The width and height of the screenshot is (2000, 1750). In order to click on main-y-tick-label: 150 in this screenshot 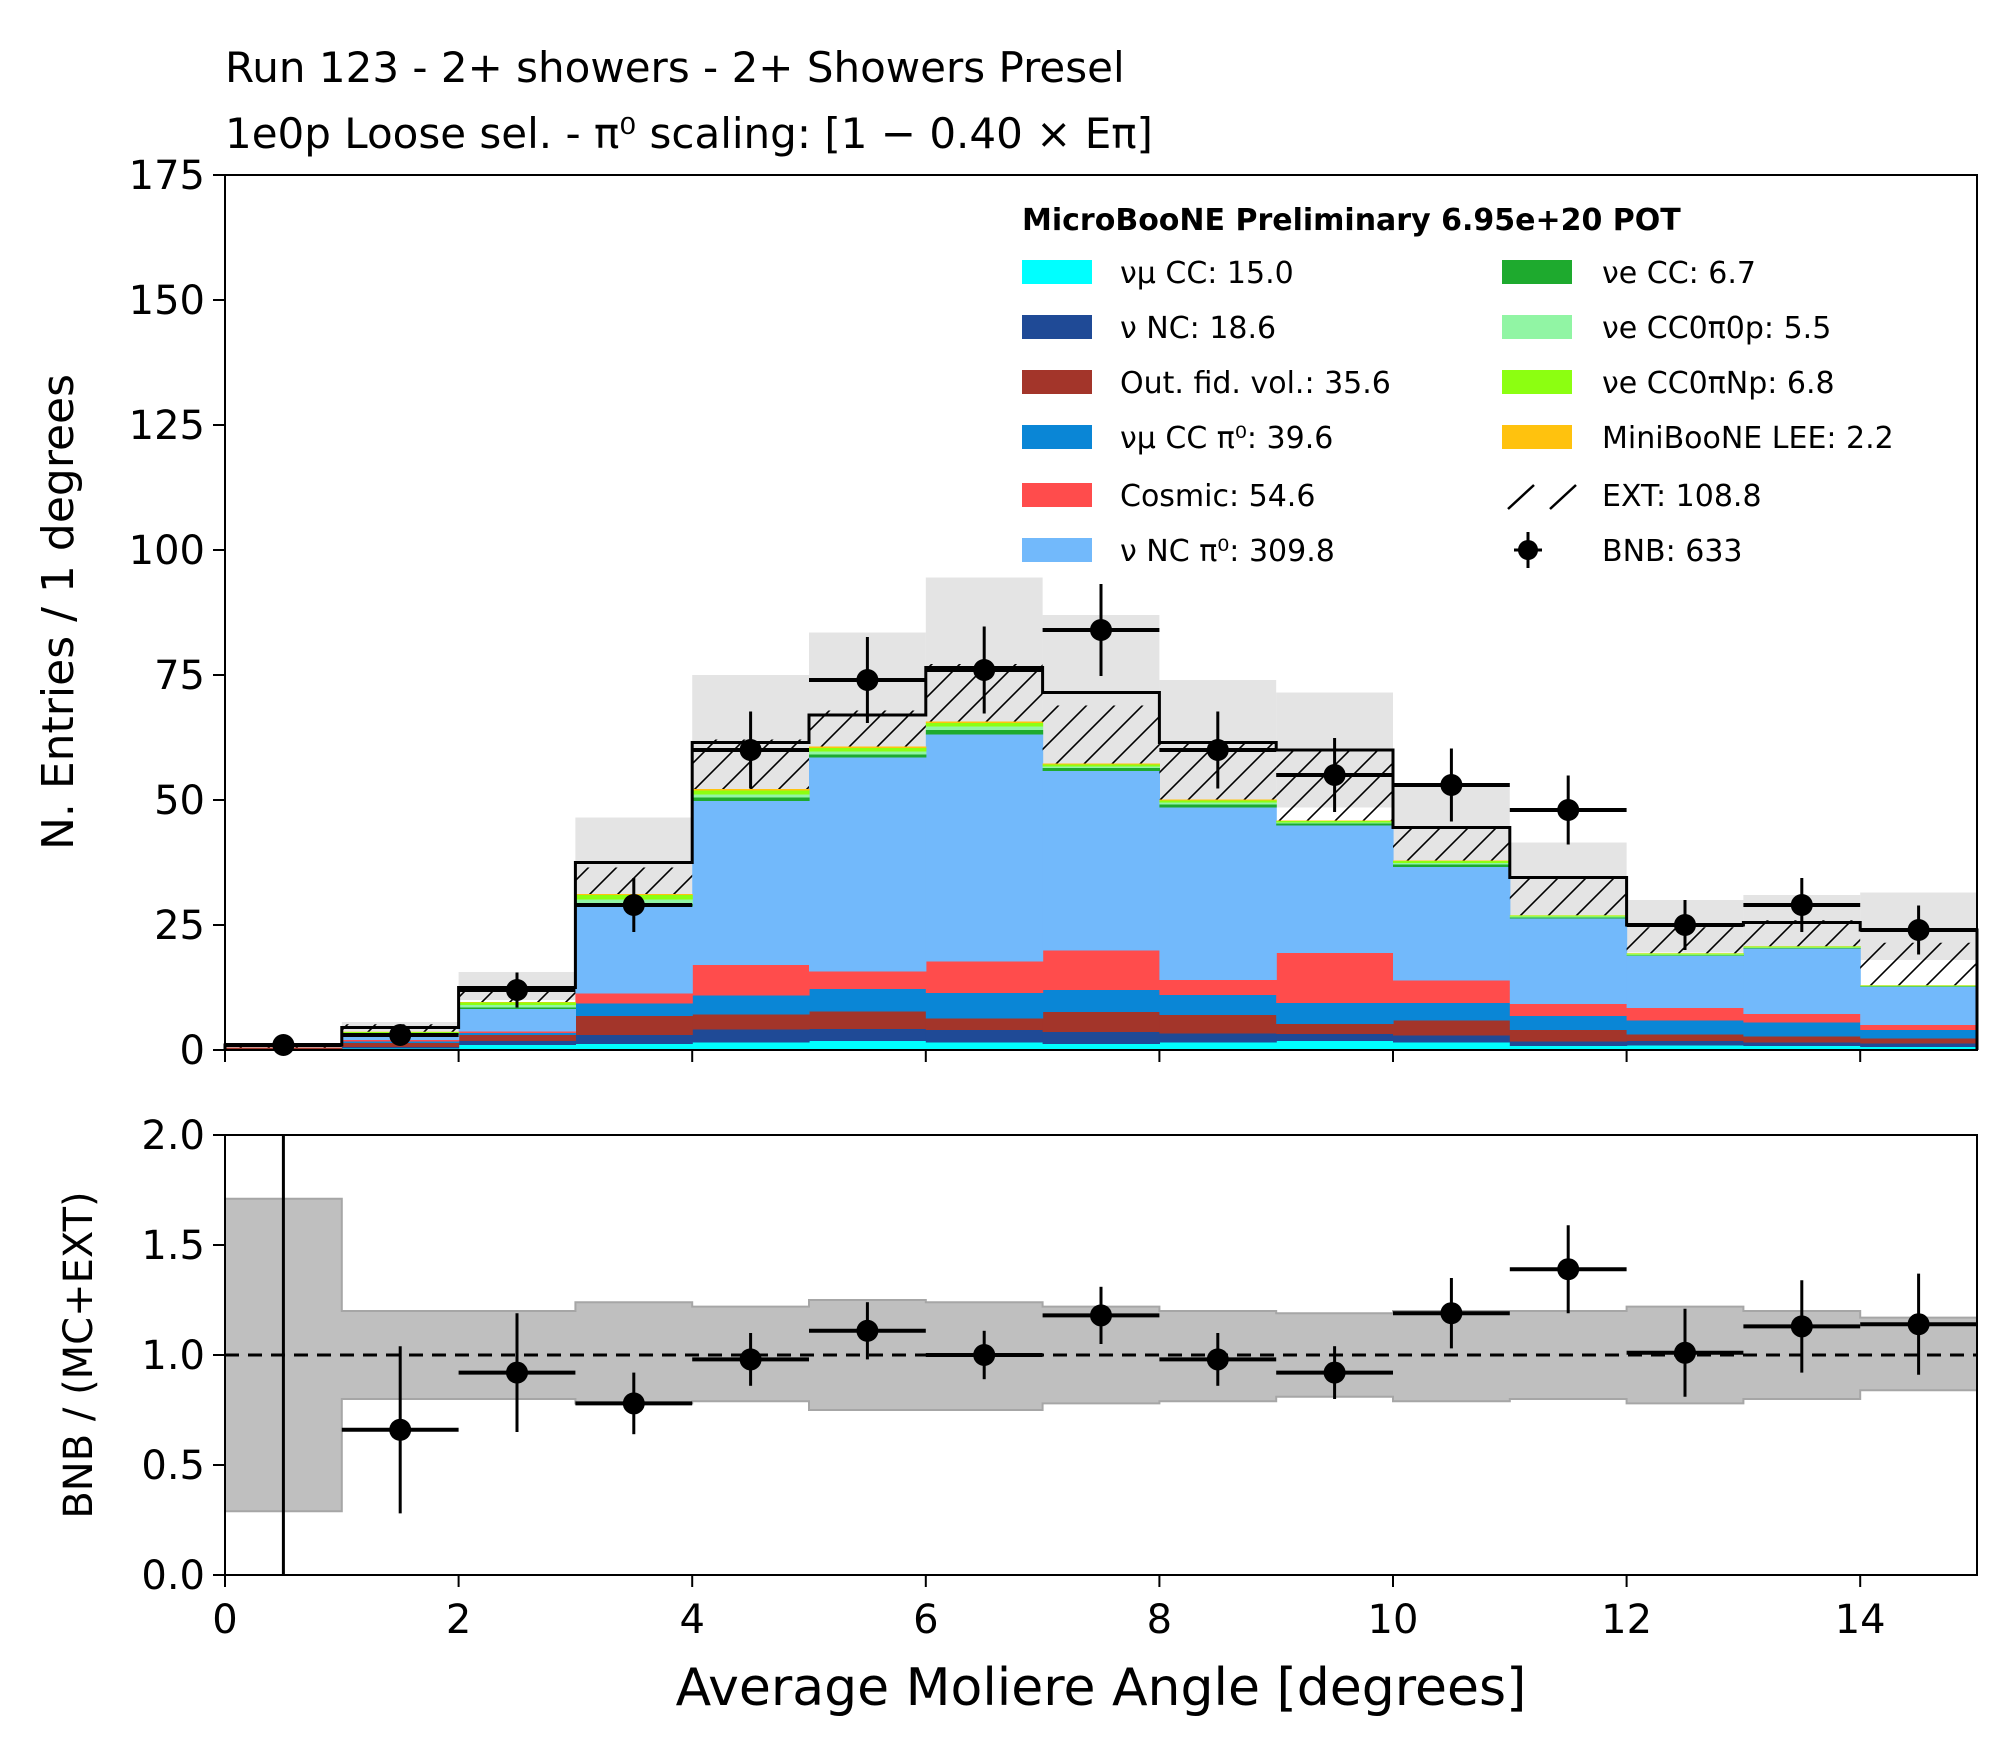, I will do `click(167, 301)`.